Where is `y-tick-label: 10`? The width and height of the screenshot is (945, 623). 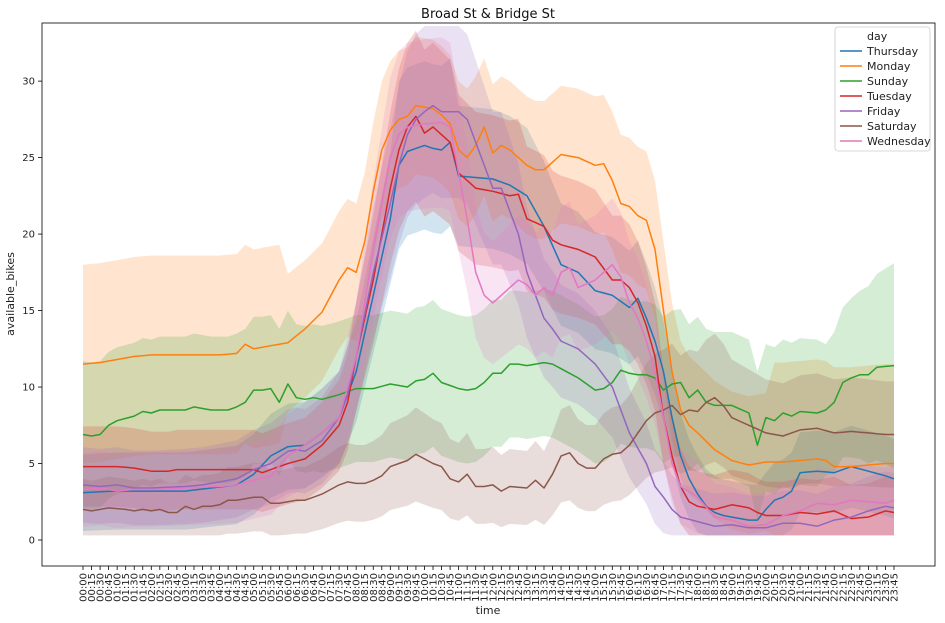
y-tick-label: 10 is located at coordinates (28, 388).